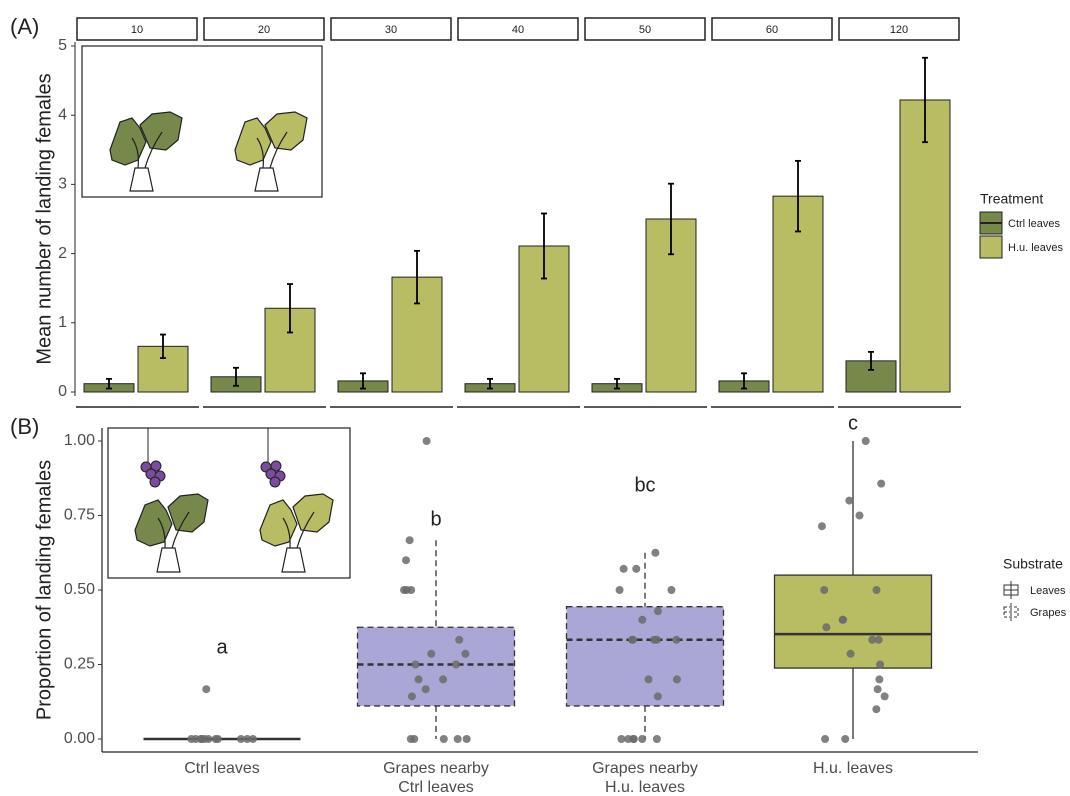 The image size is (1070, 796). What do you see at coordinates (1034, 224) in the screenshot?
I see `legend-label: Ctrl leaves` at bounding box center [1034, 224].